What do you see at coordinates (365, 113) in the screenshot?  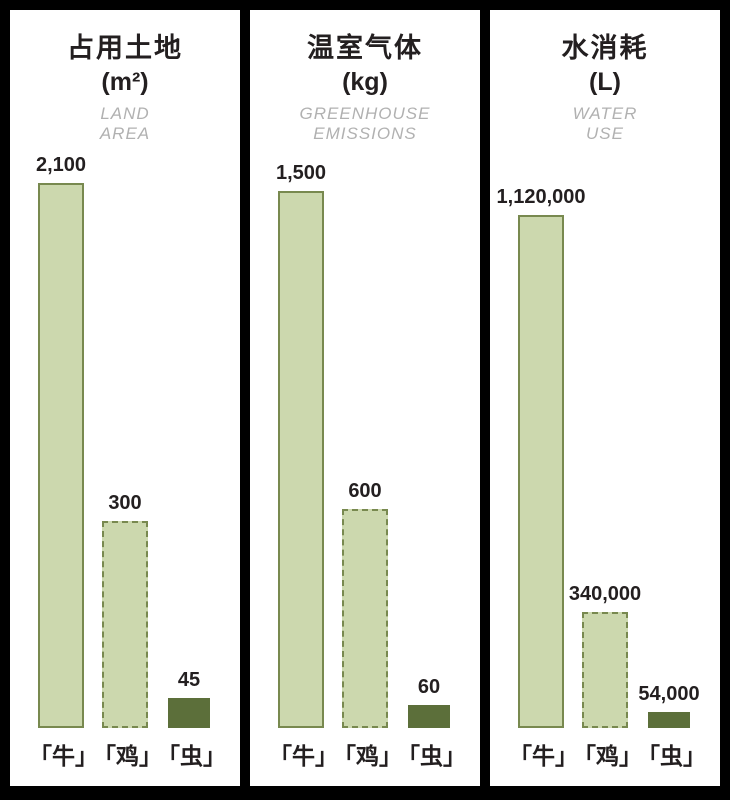 I see `subtitle-line: GREENHOUSE` at bounding box center [365, 113].